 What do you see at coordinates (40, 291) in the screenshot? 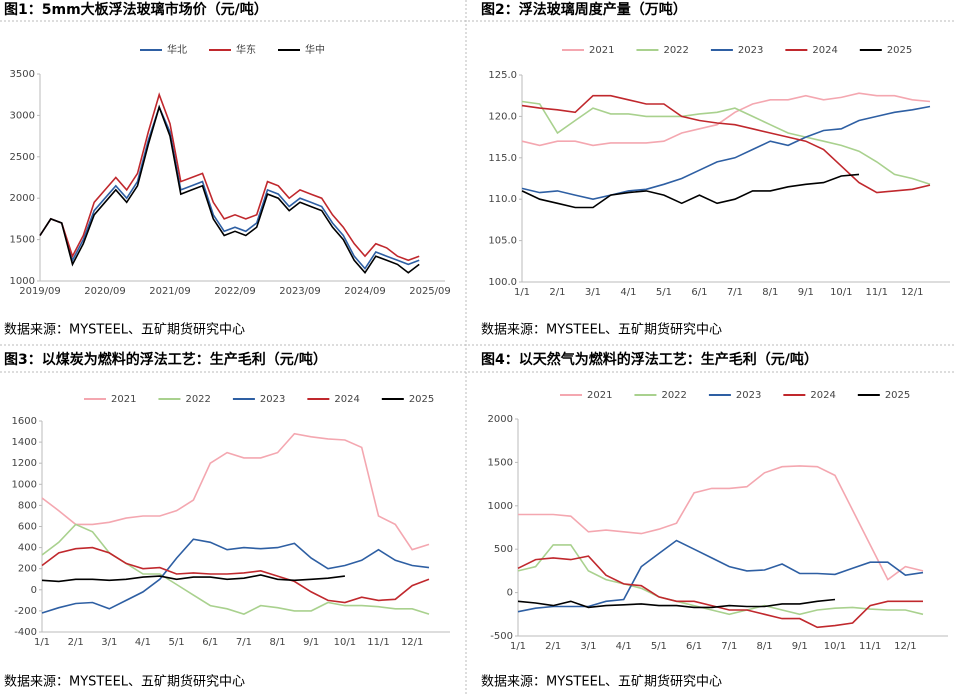
I see `x-tick-label: 2019/09` at bounding box center [40, 291].